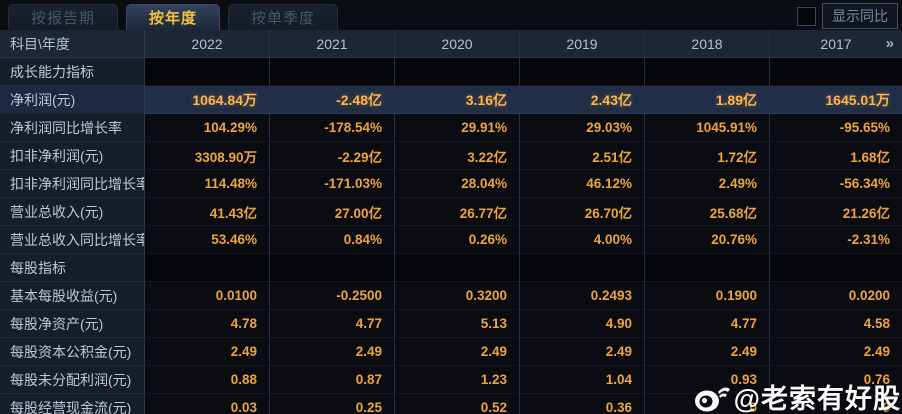 Image resolution: width=902 pixels, height=414 pixels. What do you see at coordinates (457, 184) in the screenshot?
I see `value-cell: 28.04%` at bounding box center [457, 184].